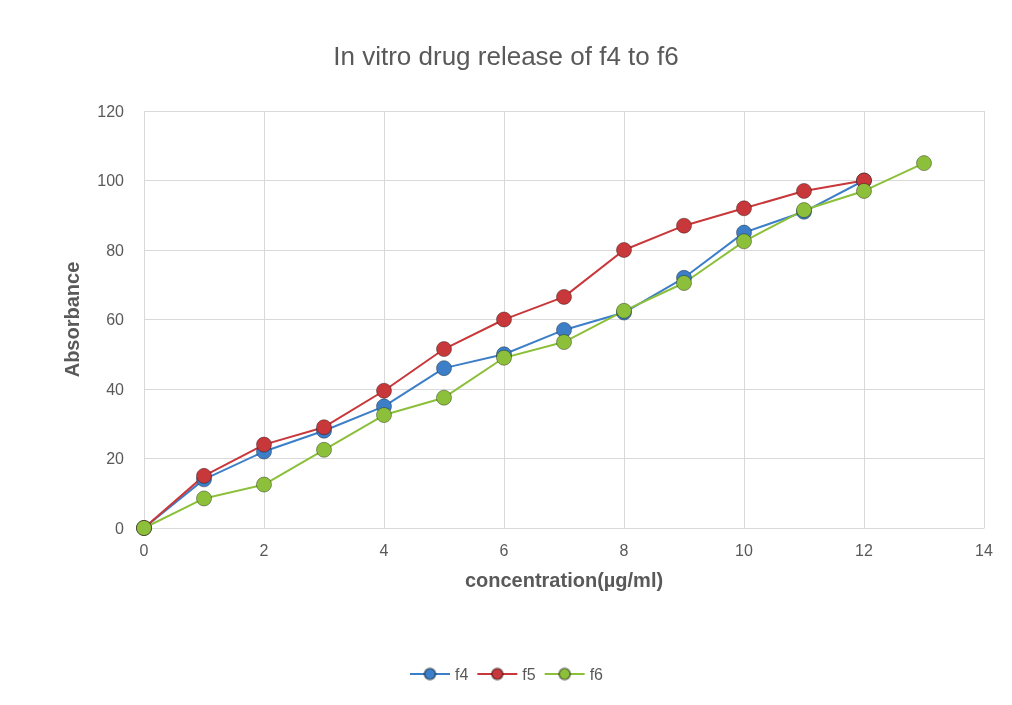 This screenshot has height=705, width=1012. Describe the element at coordinates (264, 550) in the screenshot. I see `x-tick-label: 2` at that location.